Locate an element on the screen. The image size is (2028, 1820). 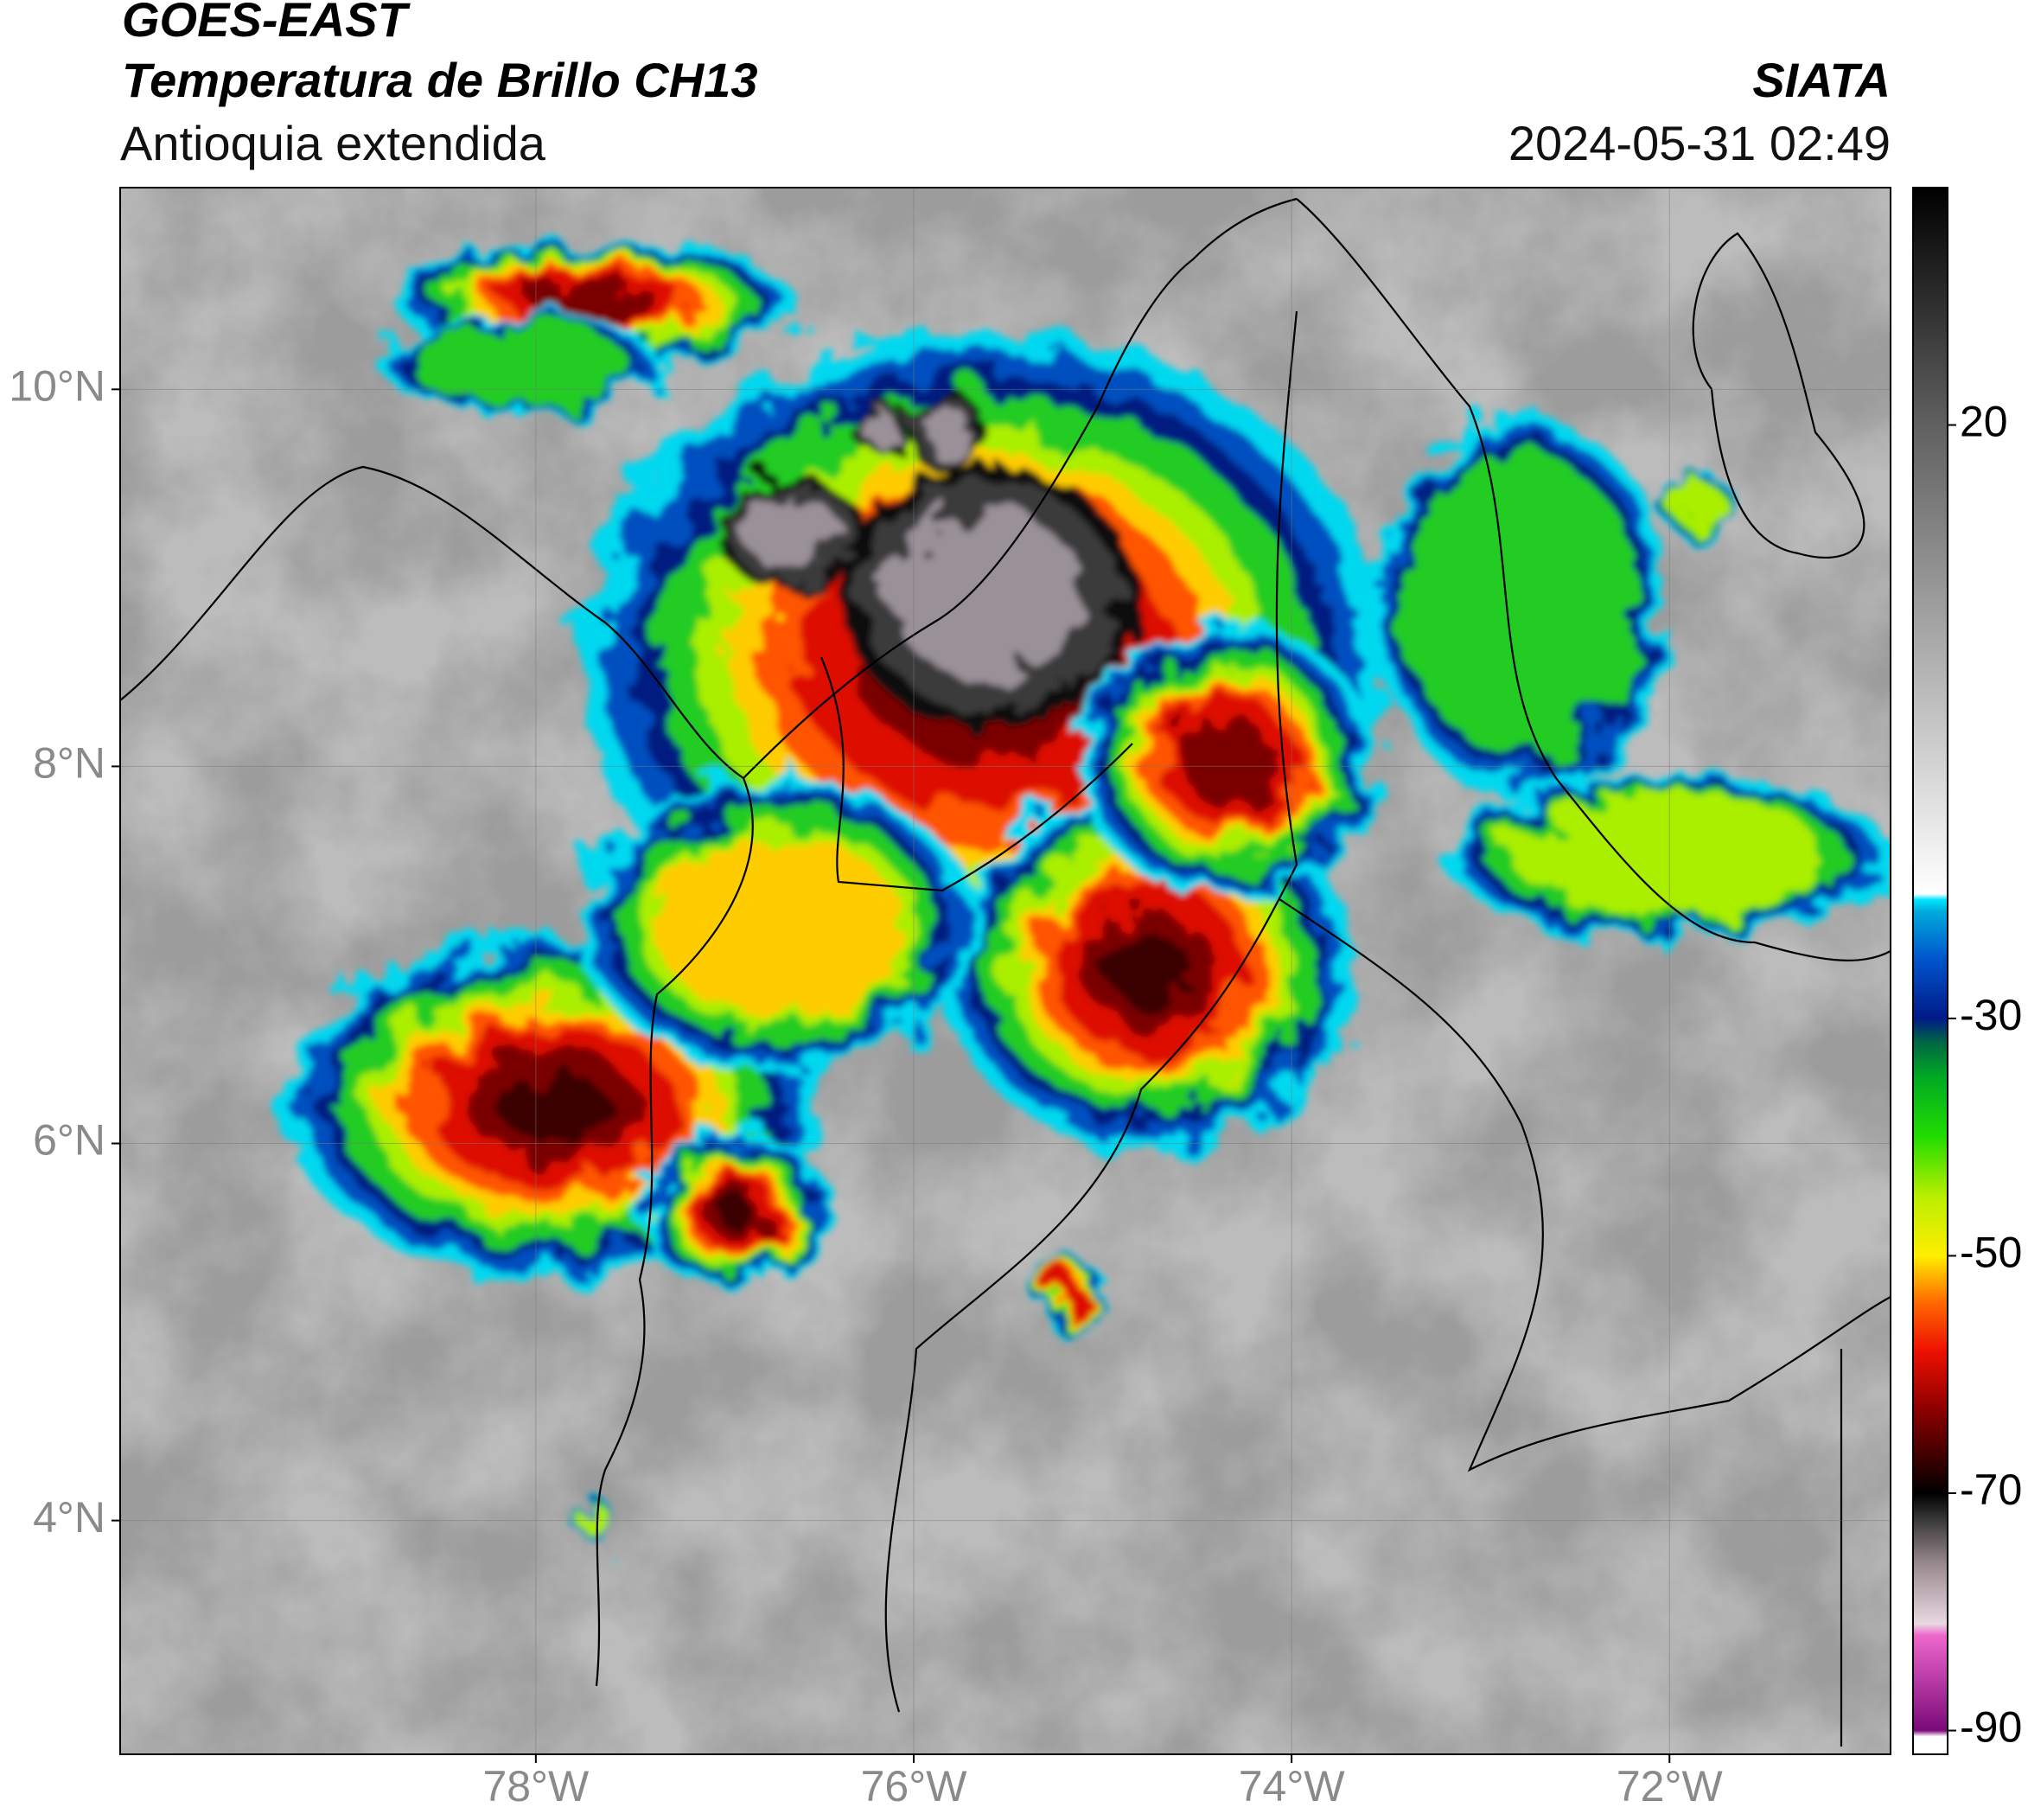
y-tick-label: 4°N is located at coordinates (69, 1518).